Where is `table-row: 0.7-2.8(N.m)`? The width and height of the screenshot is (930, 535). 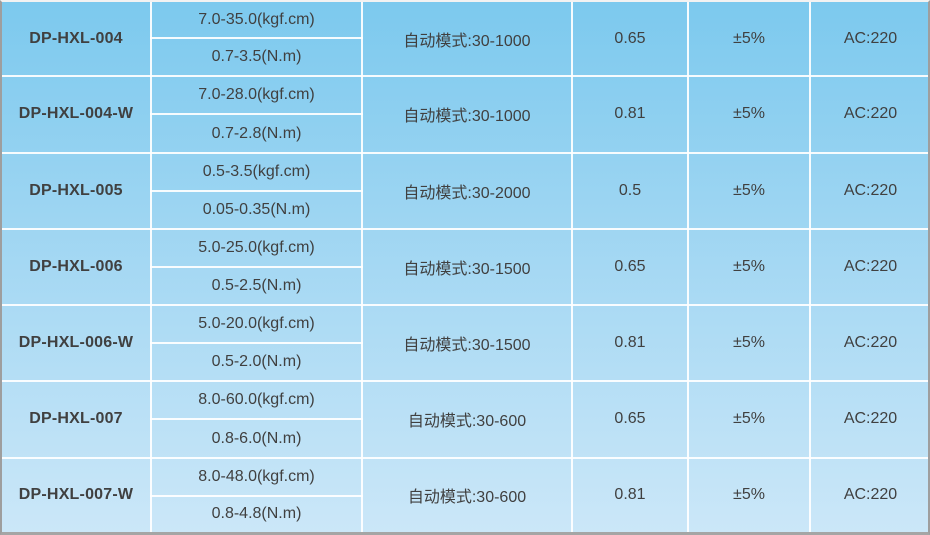 table-row: 0.7-2.8(N.m) is located at coordinates (465, 133).